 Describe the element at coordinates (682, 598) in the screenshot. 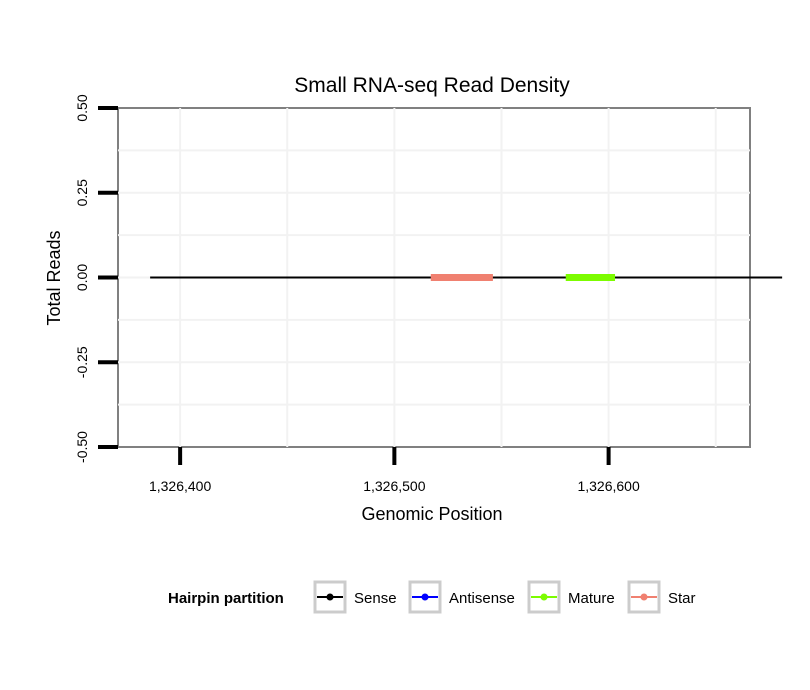

I see `legend-label-star: Star` at that location.